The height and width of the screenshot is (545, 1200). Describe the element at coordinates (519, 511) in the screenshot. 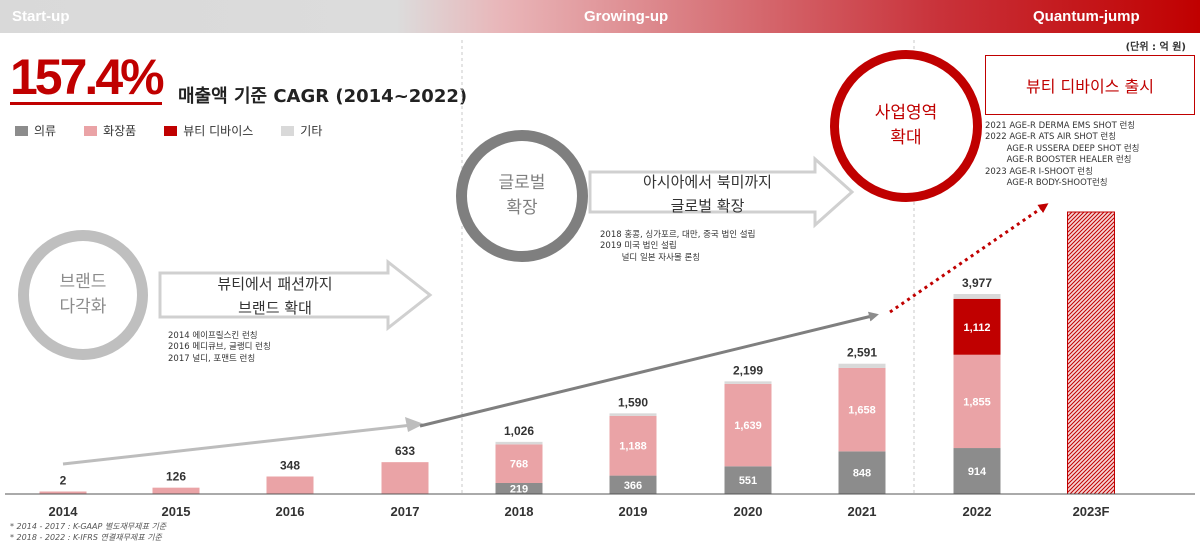

I see `x-tick-label: 2018` at that location.